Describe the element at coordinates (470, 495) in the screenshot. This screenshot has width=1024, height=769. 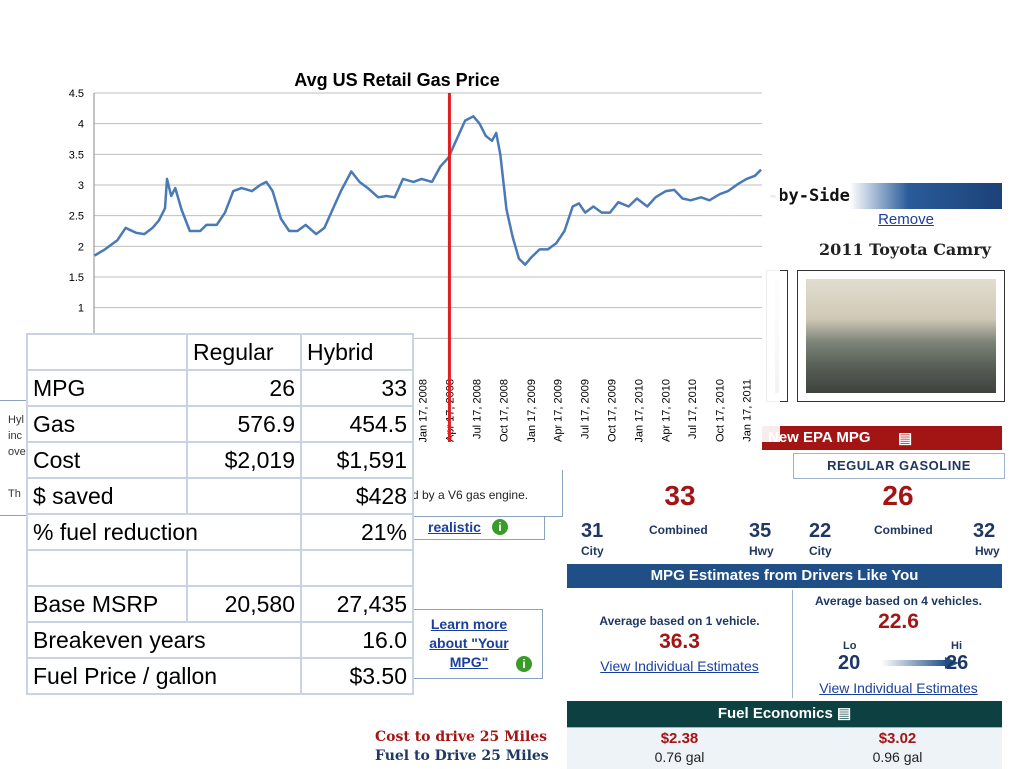
I see `v6-note: d by a V6 gas engine.` at that location.